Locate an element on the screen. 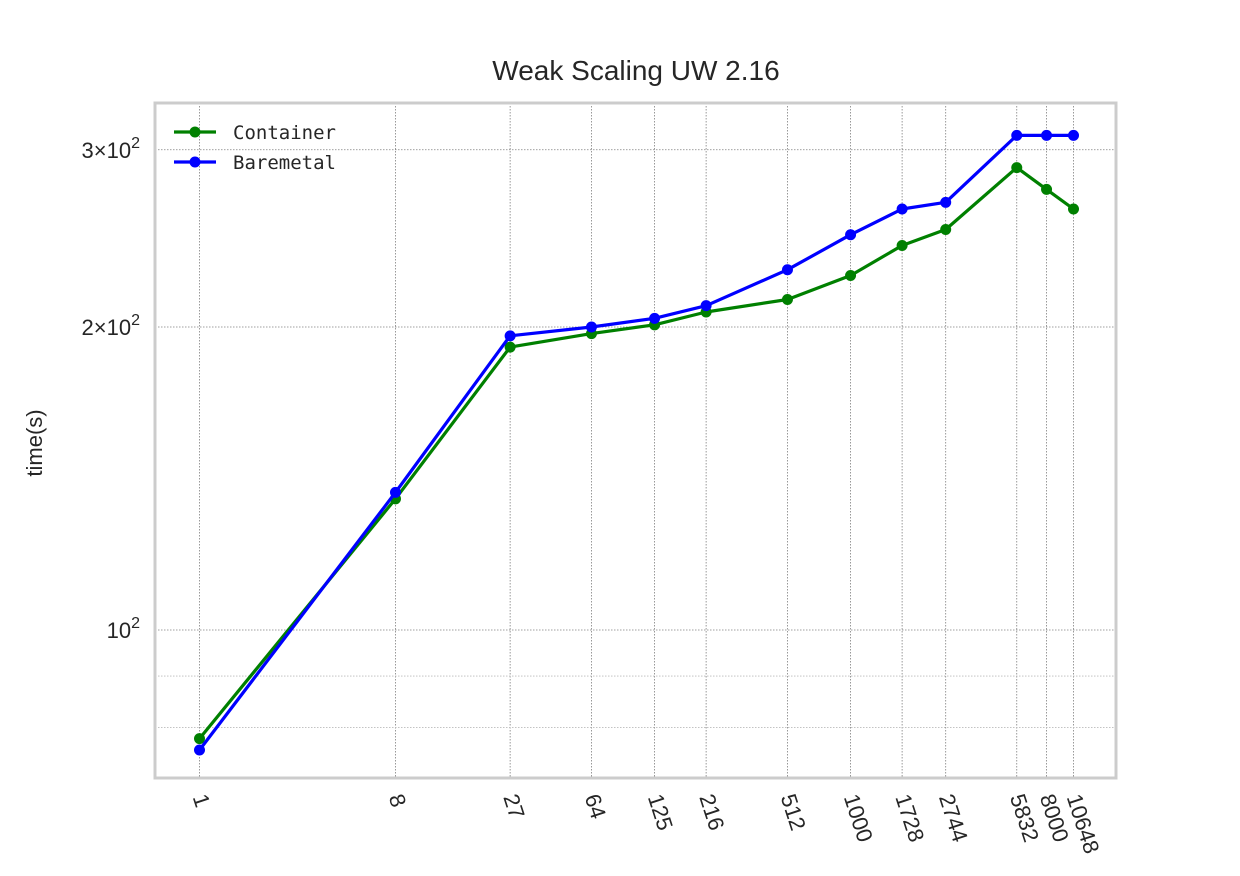  x-tick-label: 1728 is located at coordinates (909, 818).